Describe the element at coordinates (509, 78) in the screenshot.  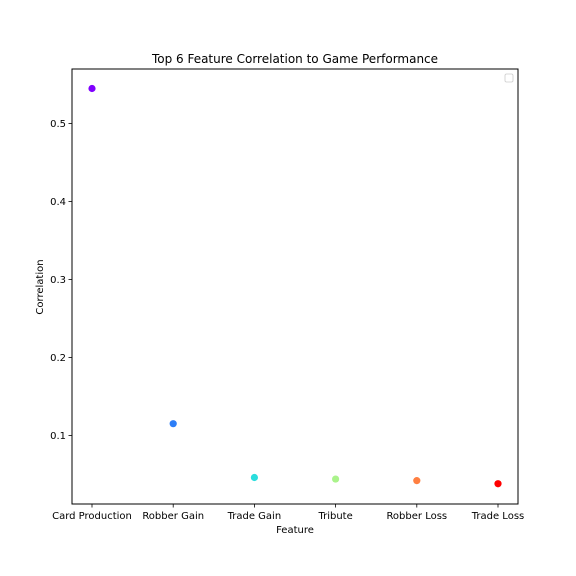
I see `legend-box` at that location.